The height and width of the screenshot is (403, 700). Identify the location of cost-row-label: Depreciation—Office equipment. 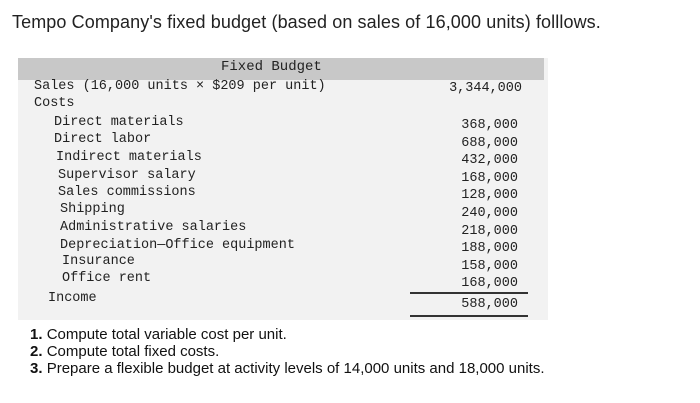
(177, 245).